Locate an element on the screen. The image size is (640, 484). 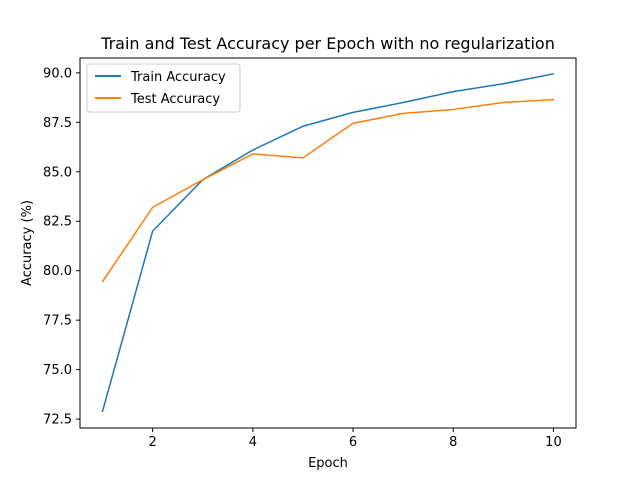
x-tick-label: 6 is located at coordinates (353, 442).